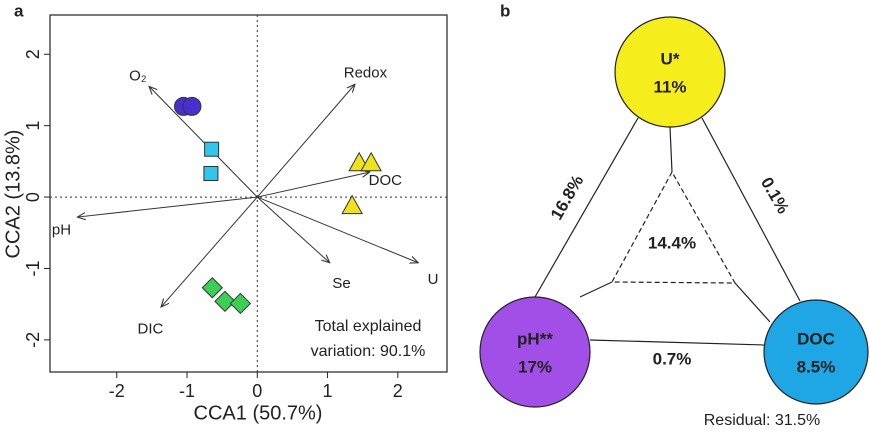  I want to click on y-tick-label: 0, so click(33, 197).